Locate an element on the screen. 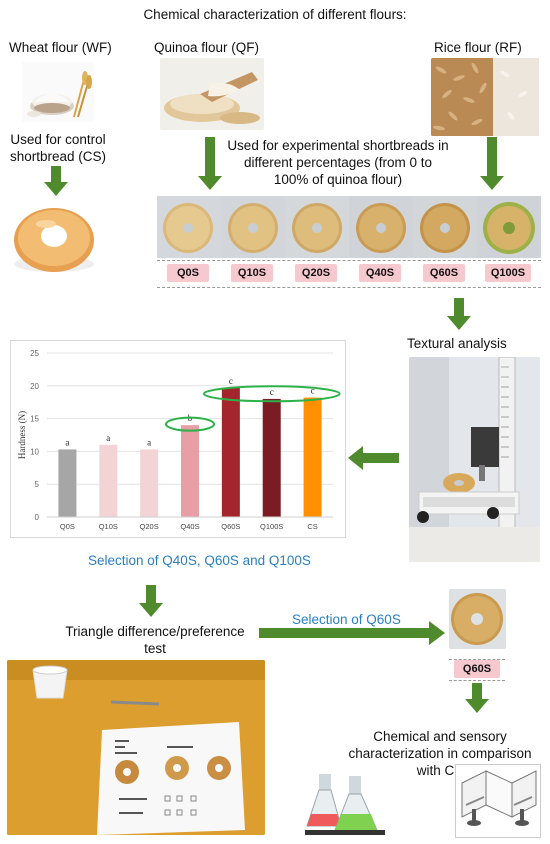 The height and width of the screenshot is (844, 550). quinoa-flour-image is located at coordinates (212, 94).